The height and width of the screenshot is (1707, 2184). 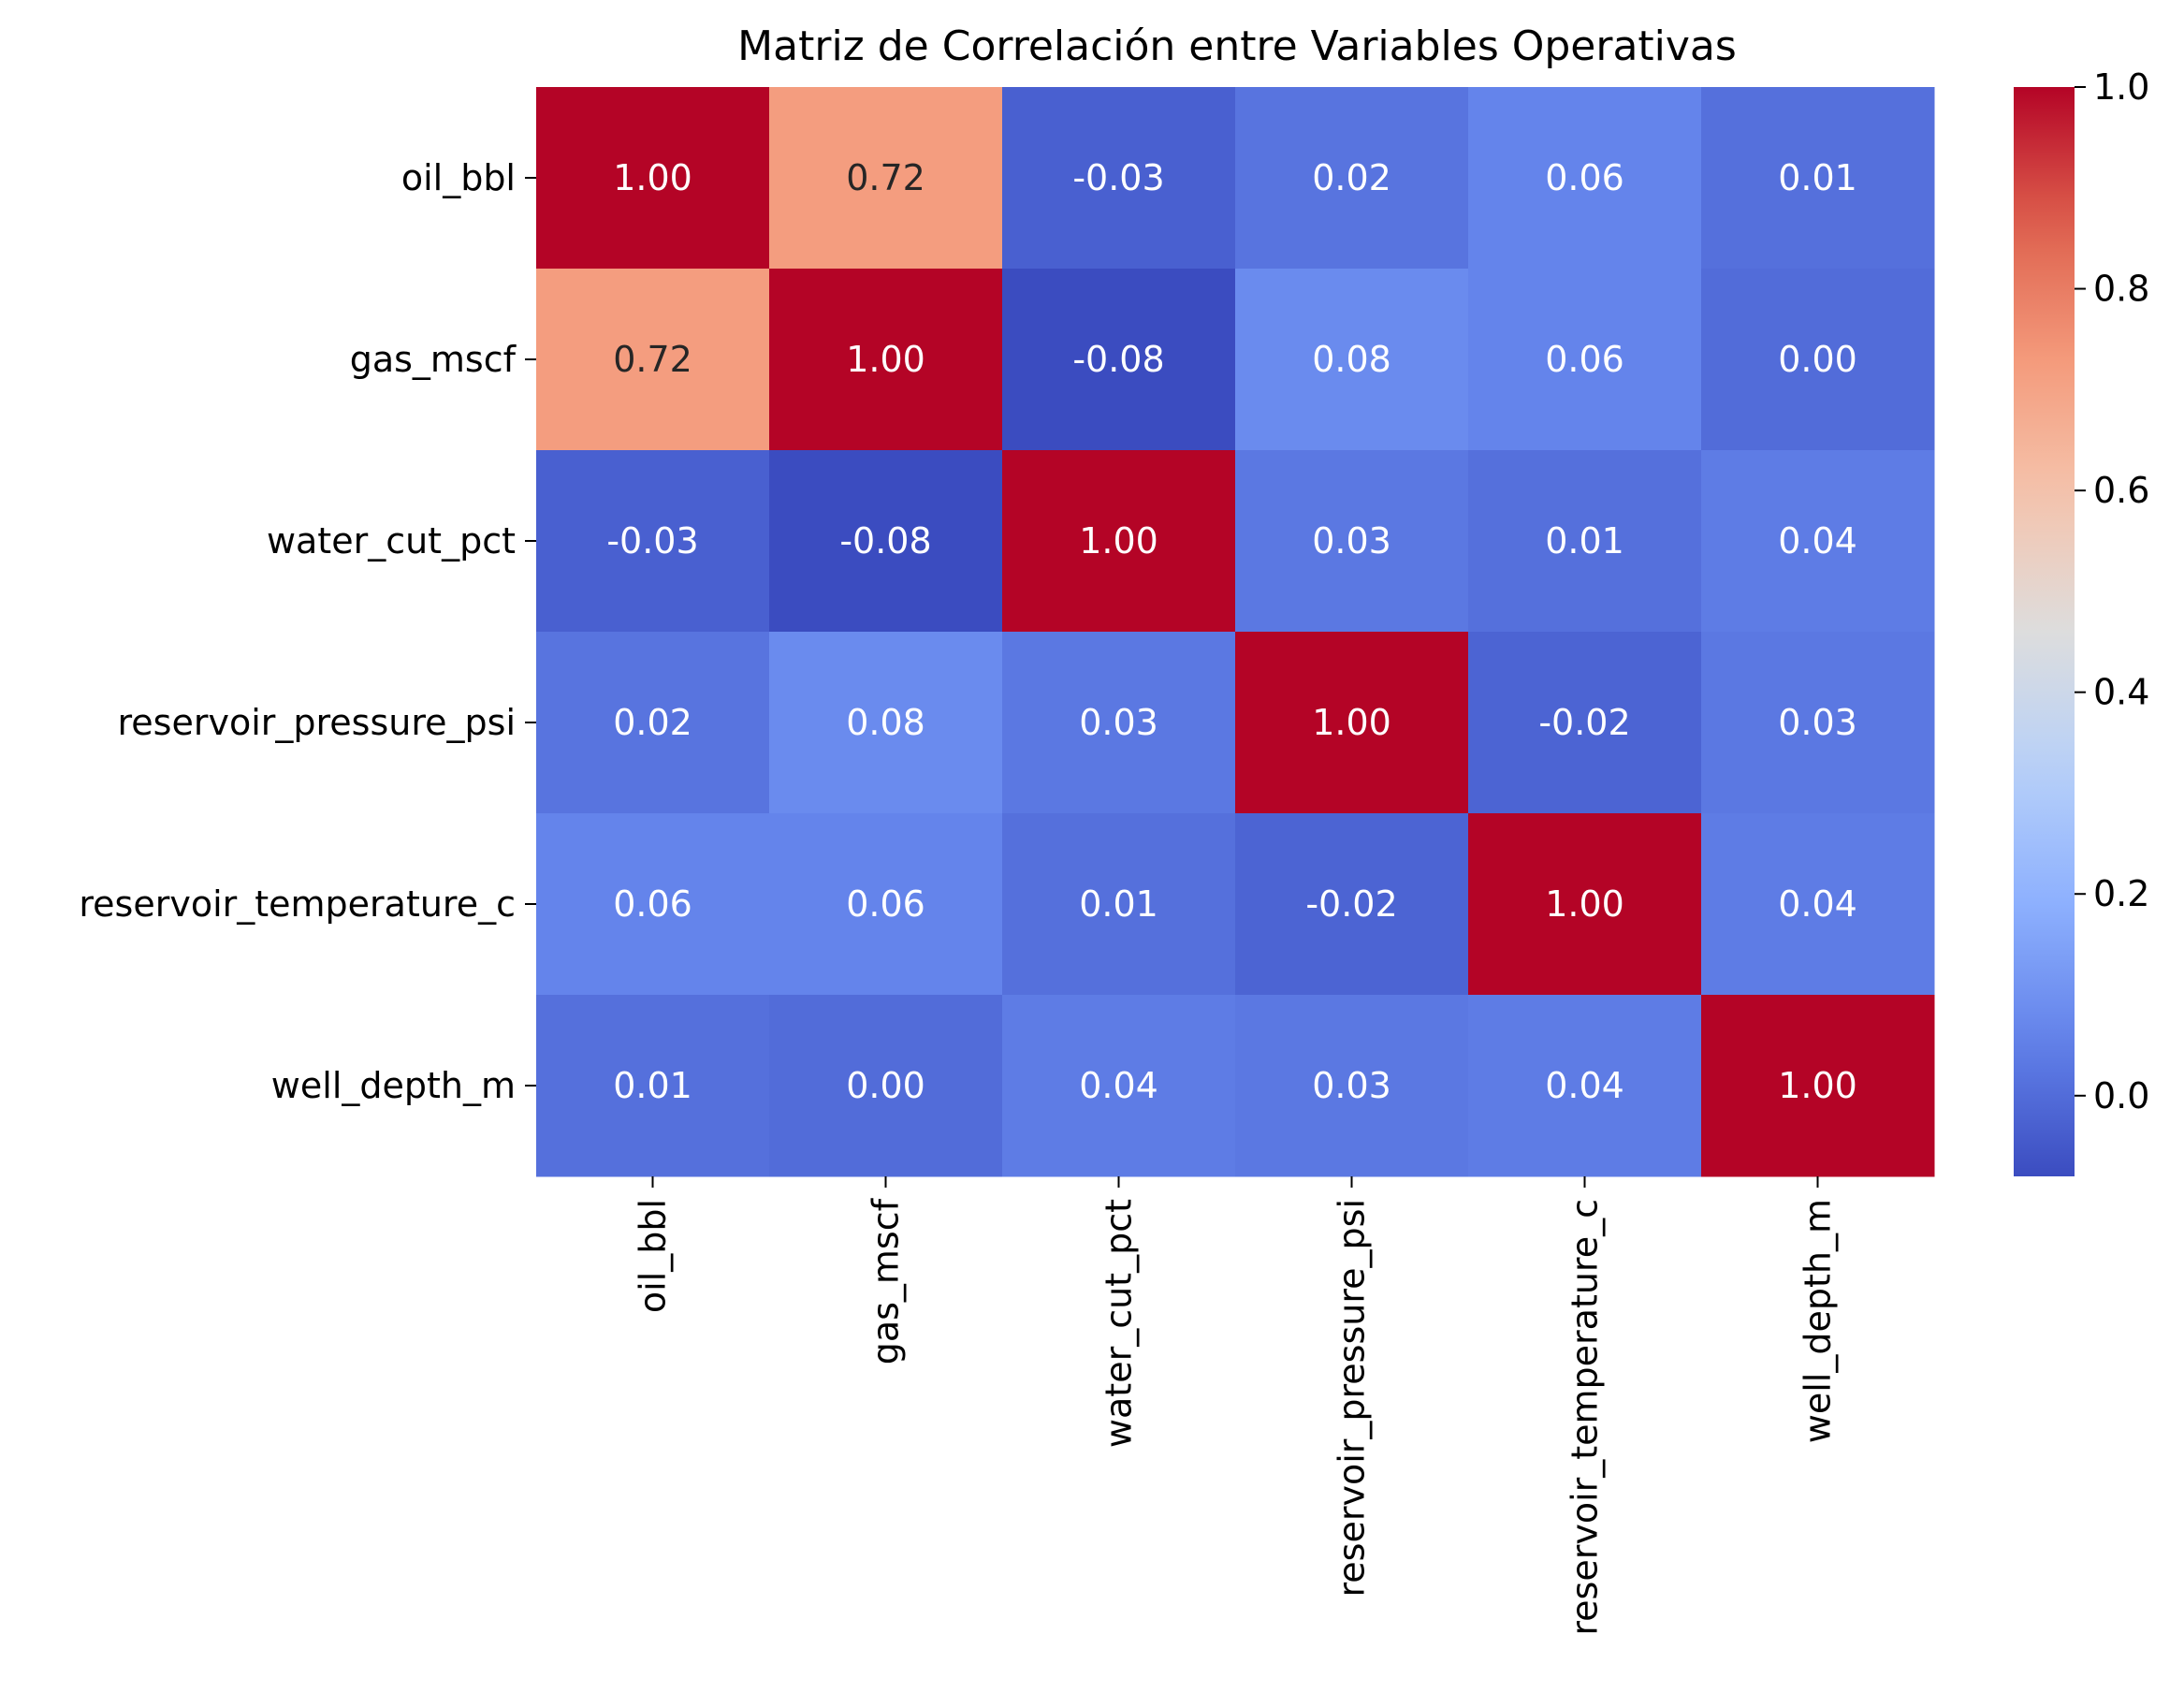 I want to click on cell-value-label-2-2: 1.00, so click(x=1118, y=541).